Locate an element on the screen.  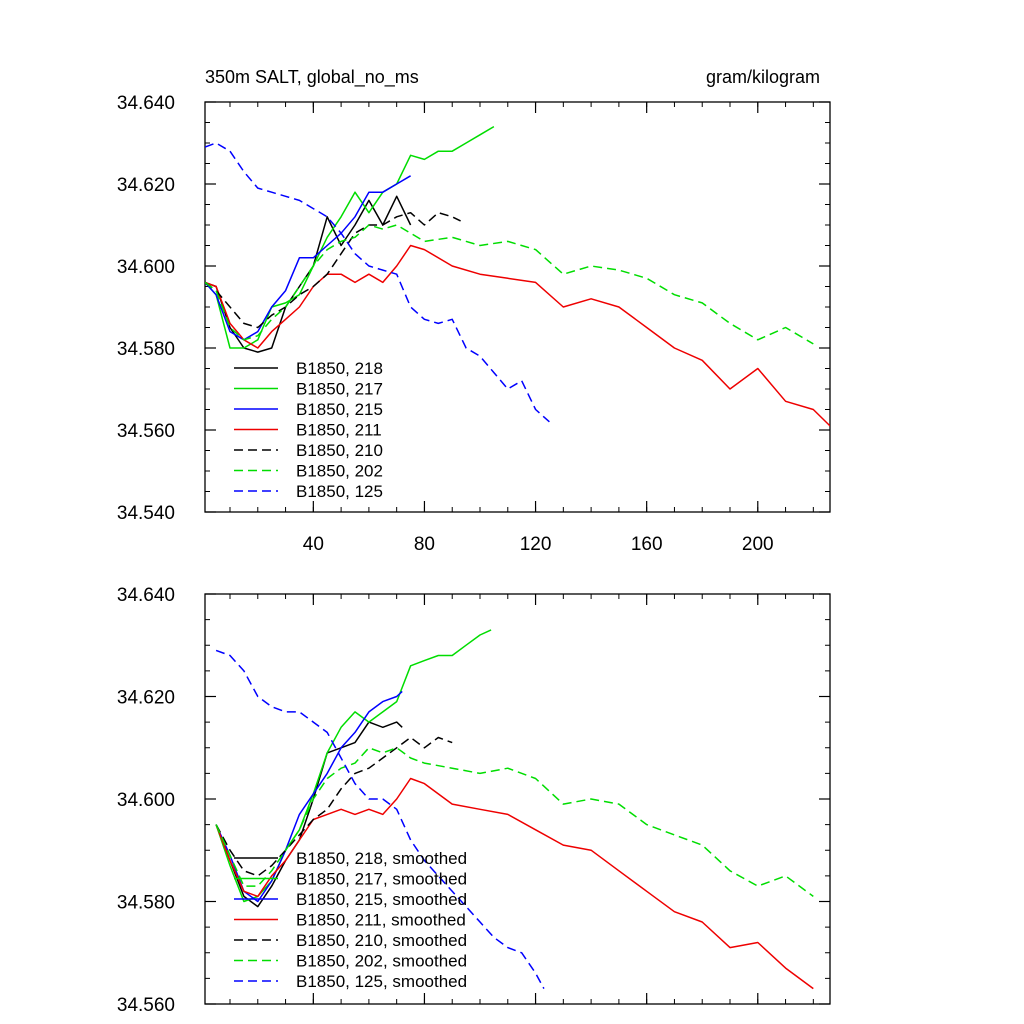
units-label: gram/kilogram is located at coordinates (763, 77).